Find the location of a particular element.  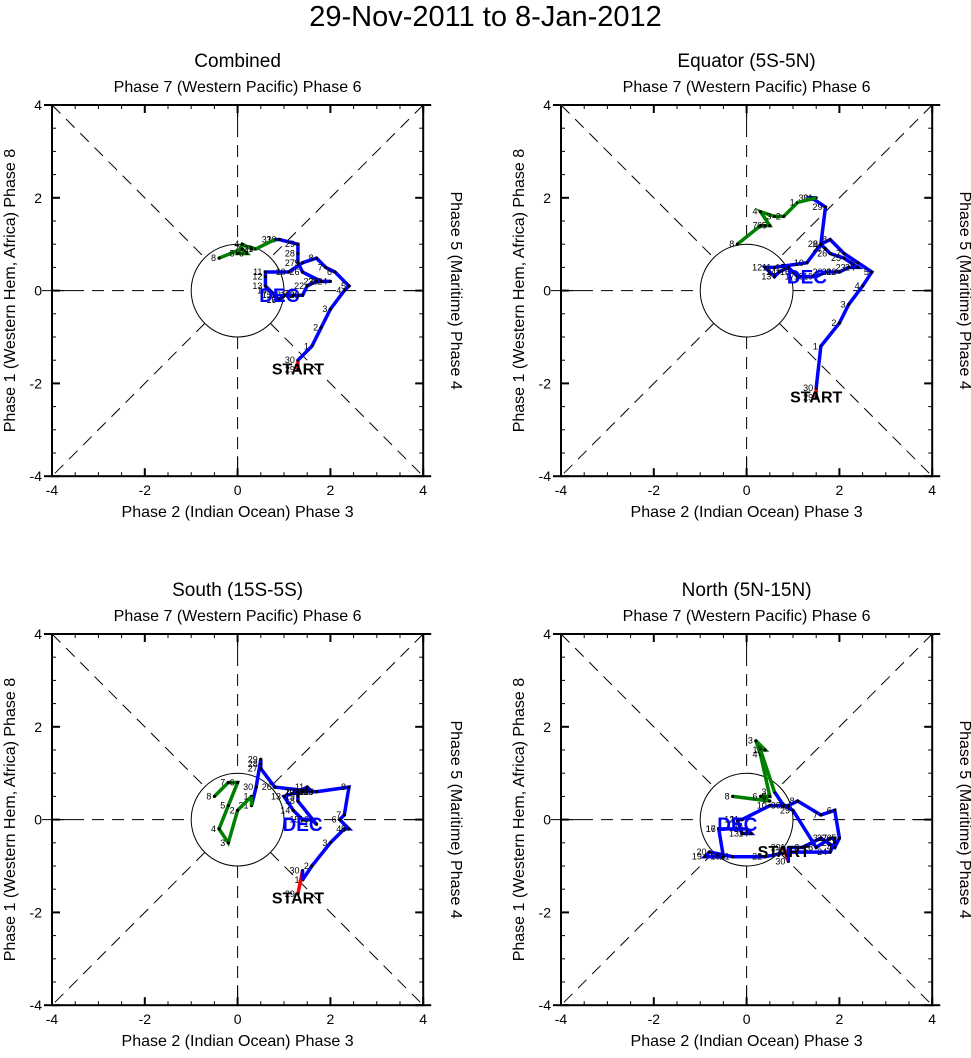

dec-segment-day-label: 1 is located at coordinates (306, 346).